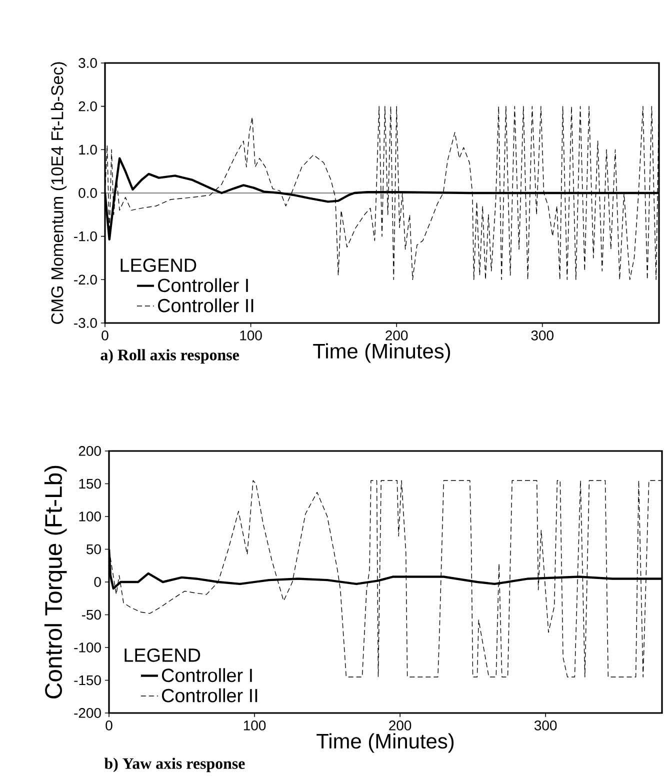  I want to click on y-tick-label: 150, so click(90, 483).